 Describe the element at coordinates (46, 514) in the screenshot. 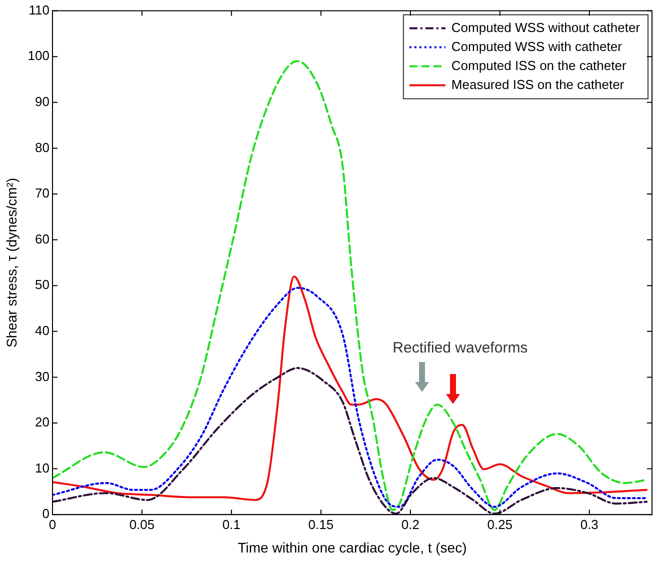

I see `y-tick-label: 0` at that location.